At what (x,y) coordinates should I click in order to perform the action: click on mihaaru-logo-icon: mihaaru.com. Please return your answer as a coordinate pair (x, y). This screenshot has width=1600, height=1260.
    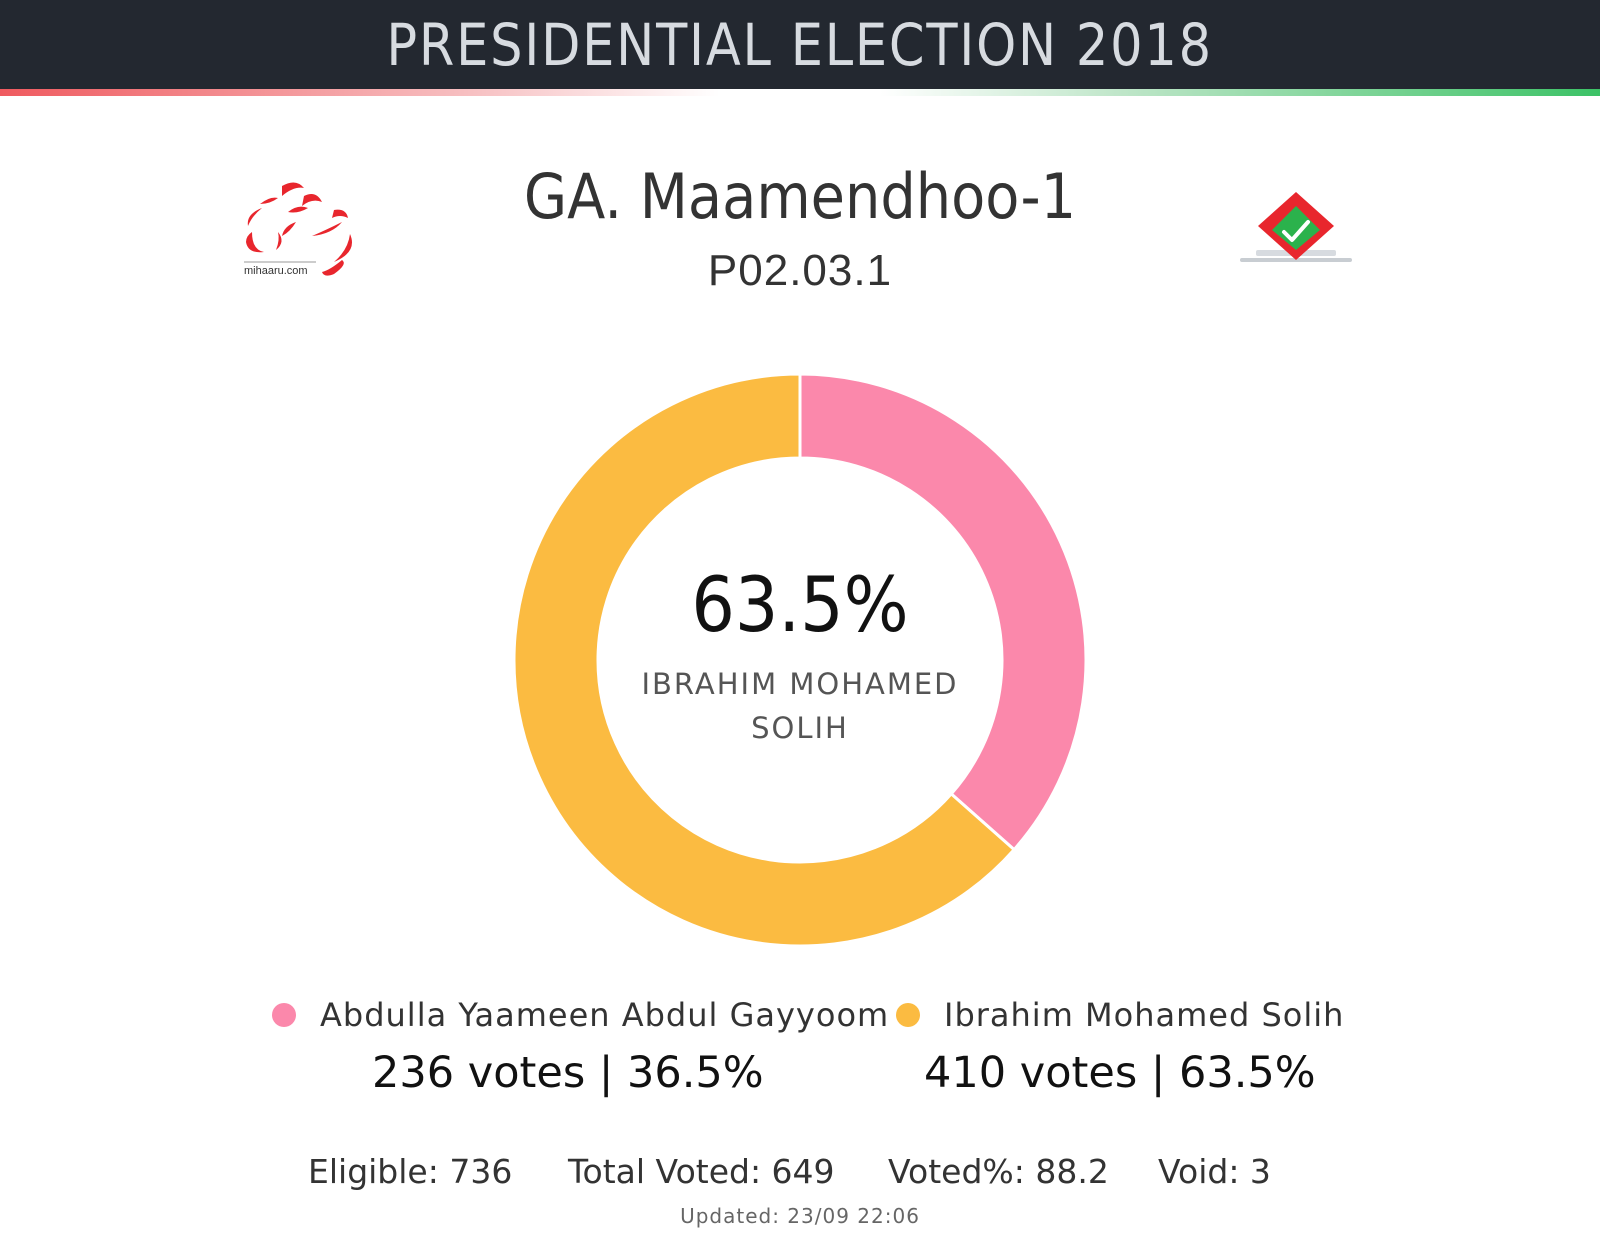
    Looking at the image, I should click on (298, 229).